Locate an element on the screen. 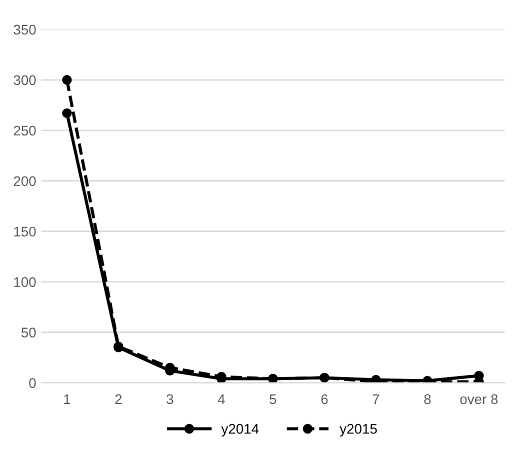 The image size is (515, 453). y-tick-label: 350 is located at coordinates (25, 29).